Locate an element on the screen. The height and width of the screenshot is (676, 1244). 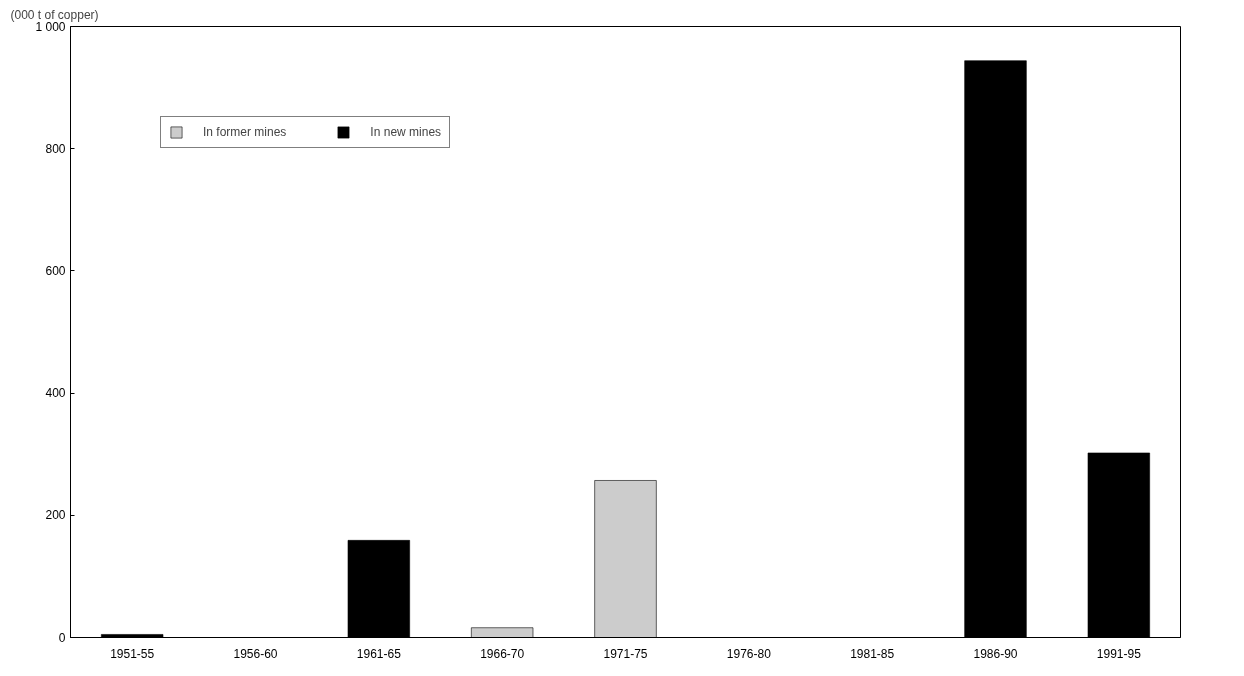
legend-label: In former mines is located at coordinates (245, 132).